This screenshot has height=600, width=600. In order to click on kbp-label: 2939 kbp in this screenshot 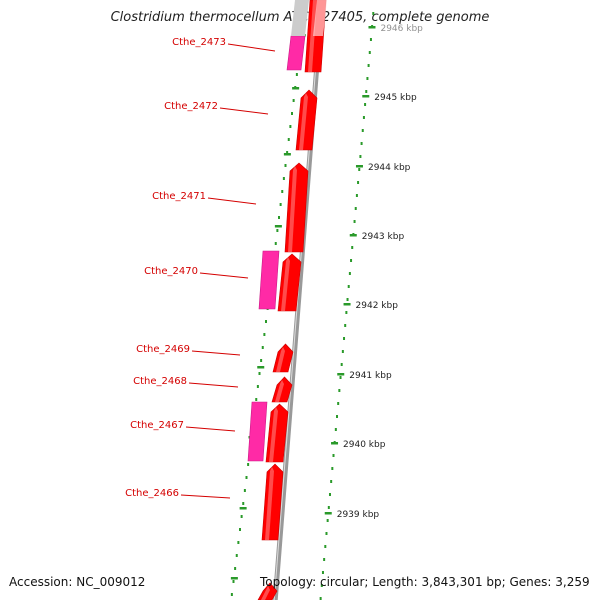, I will do `click(358, 515)`.